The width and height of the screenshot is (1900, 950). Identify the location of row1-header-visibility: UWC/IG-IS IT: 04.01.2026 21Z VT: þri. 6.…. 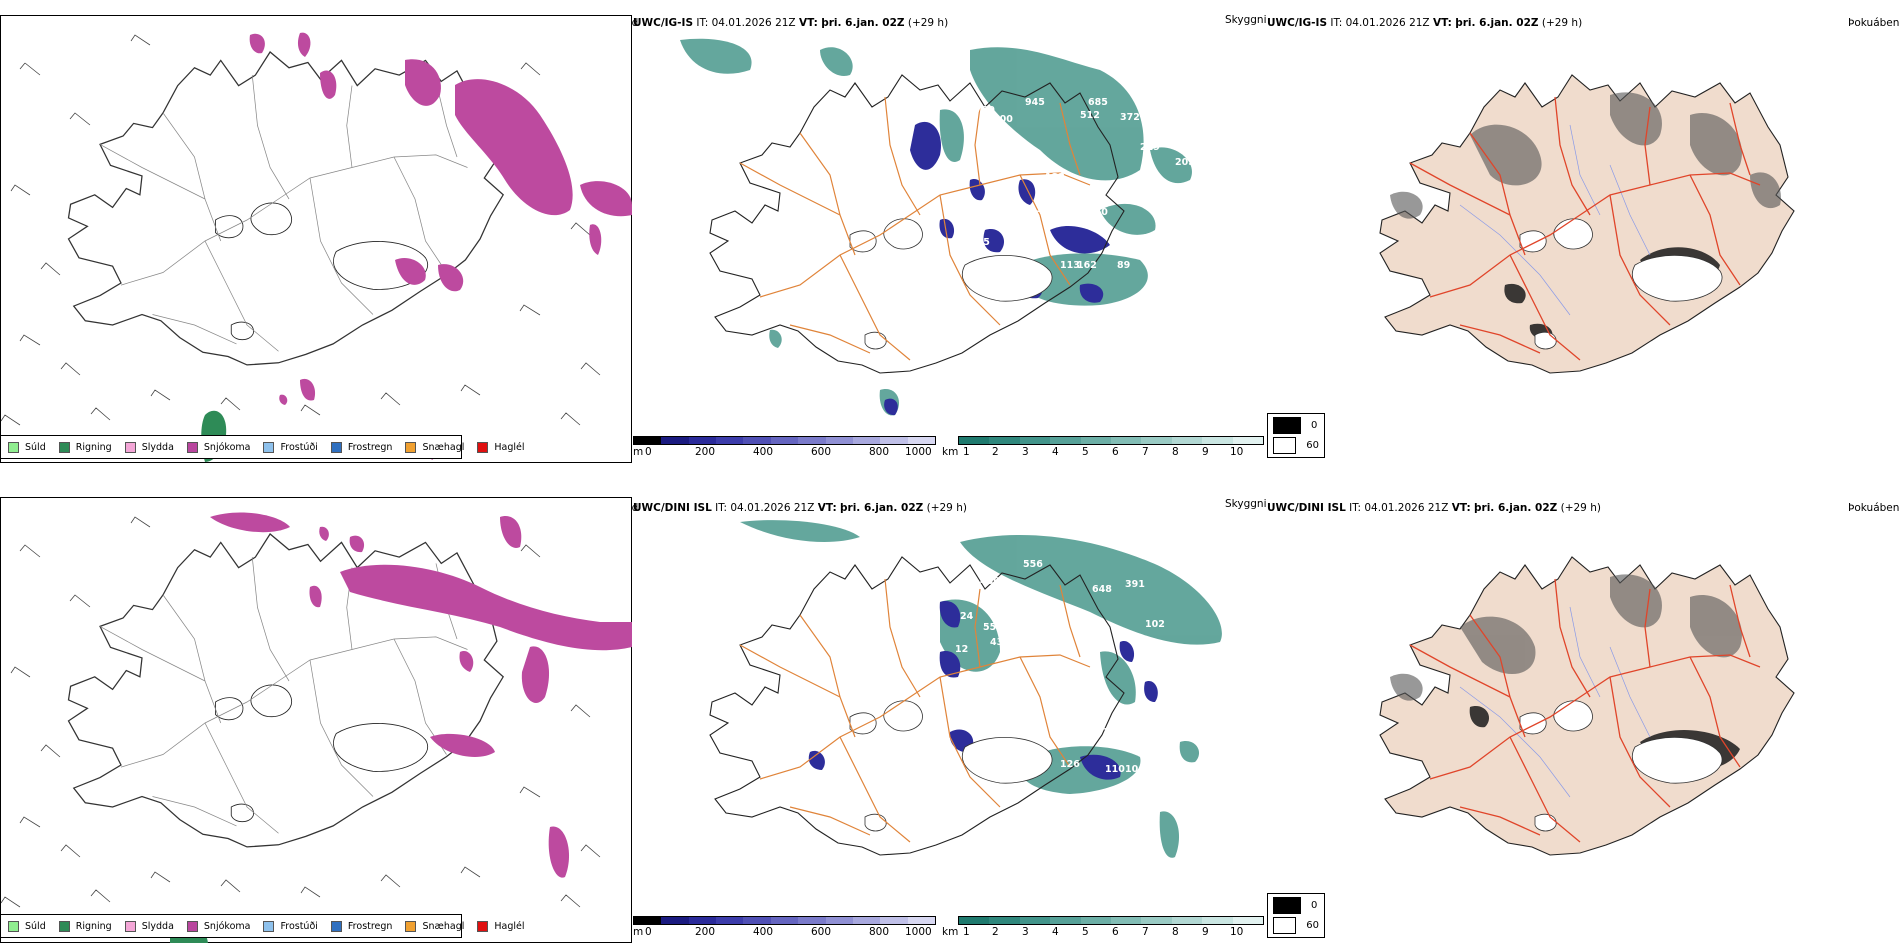
(791, 23).